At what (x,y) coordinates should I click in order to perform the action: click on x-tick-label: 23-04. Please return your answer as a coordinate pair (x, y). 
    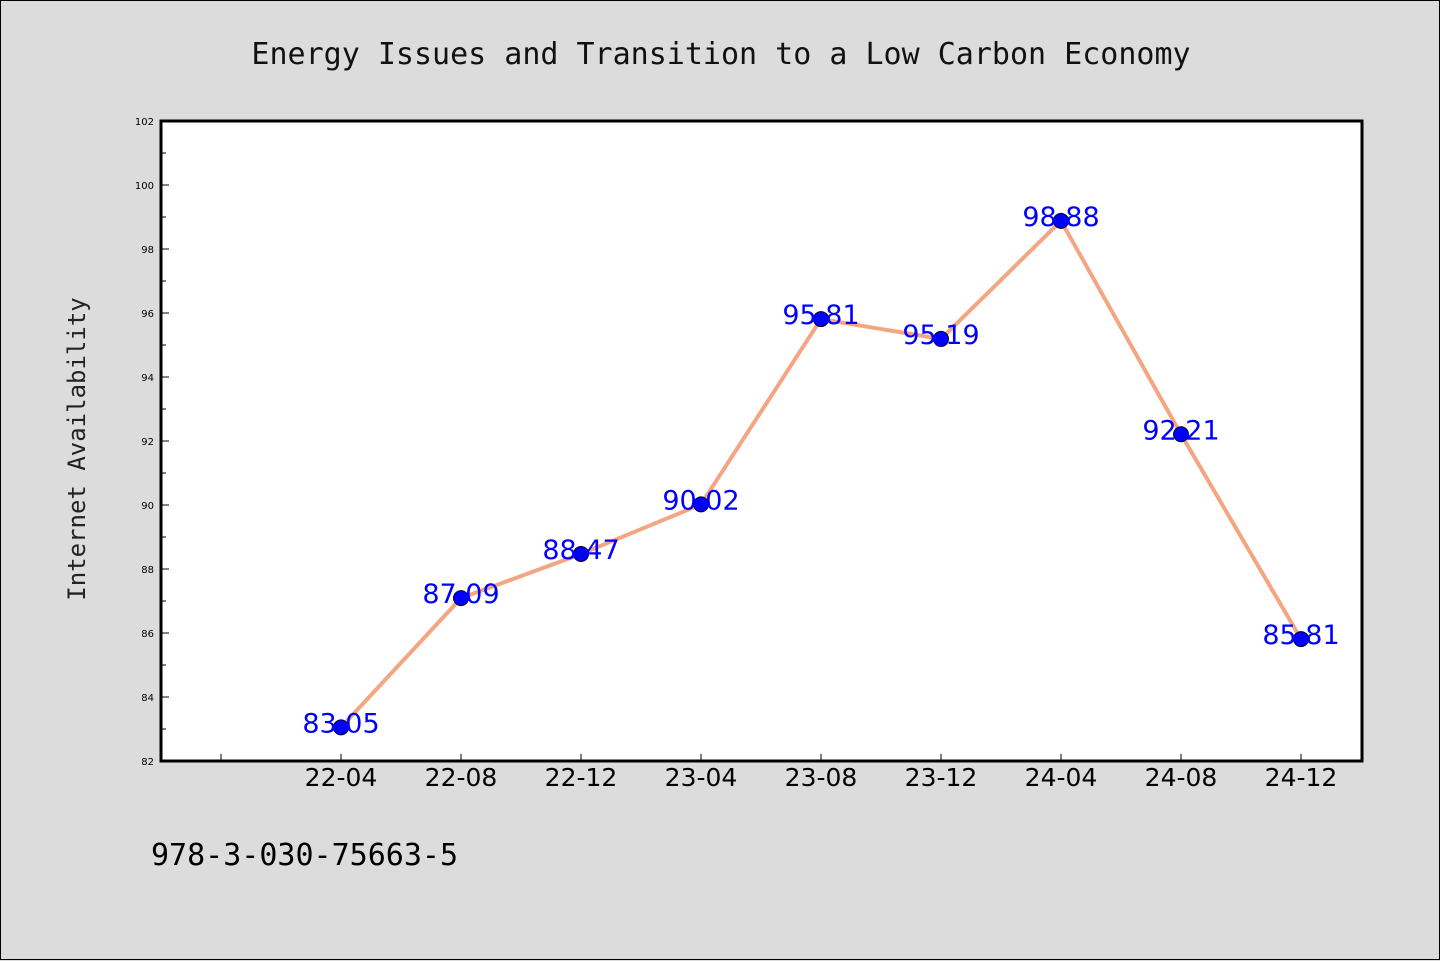
    Looking at the image, I should click on (701, 777).